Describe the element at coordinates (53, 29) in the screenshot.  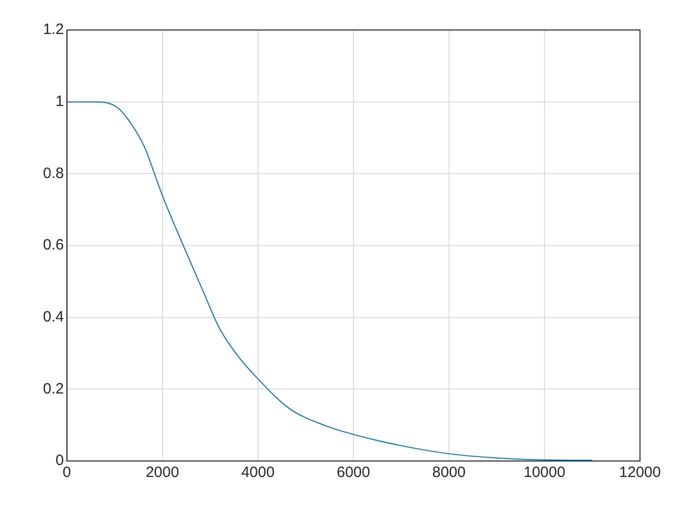
I see `y-tick-label: 1.2` at that location.